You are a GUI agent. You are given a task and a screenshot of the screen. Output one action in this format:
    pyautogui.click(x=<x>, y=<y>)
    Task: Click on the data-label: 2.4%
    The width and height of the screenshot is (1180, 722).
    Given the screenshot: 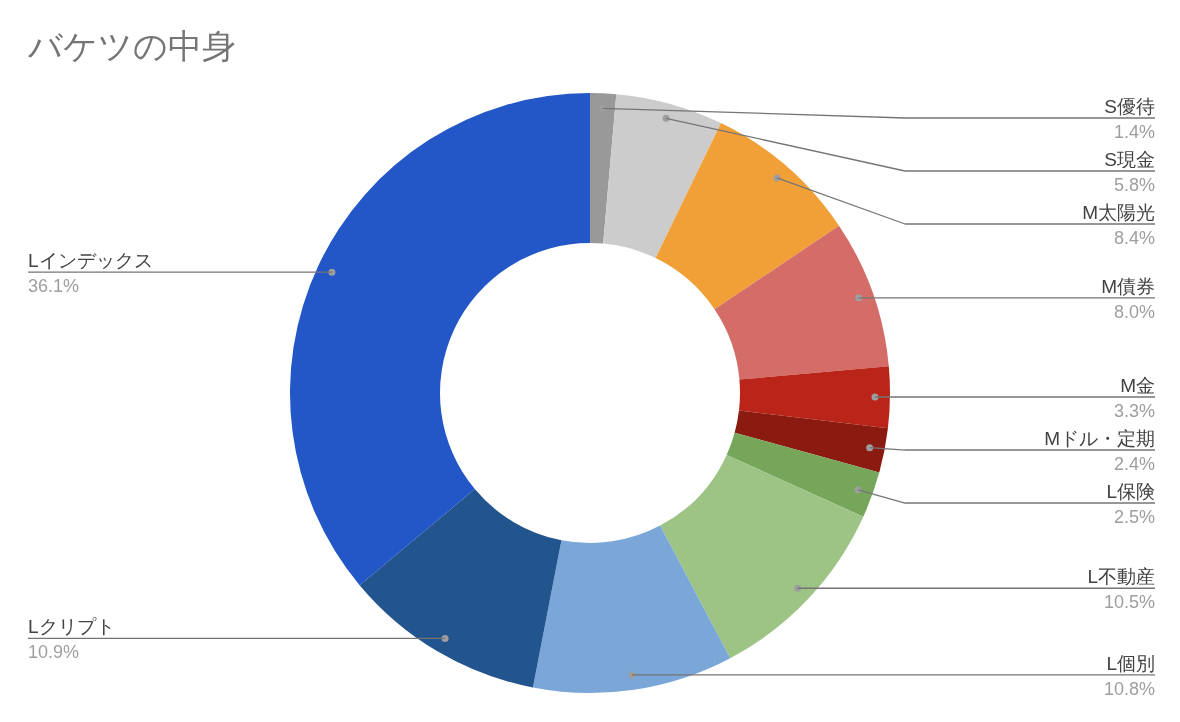 What is the action you would take?
    pyautogui.click(x=1134, y=464)
    